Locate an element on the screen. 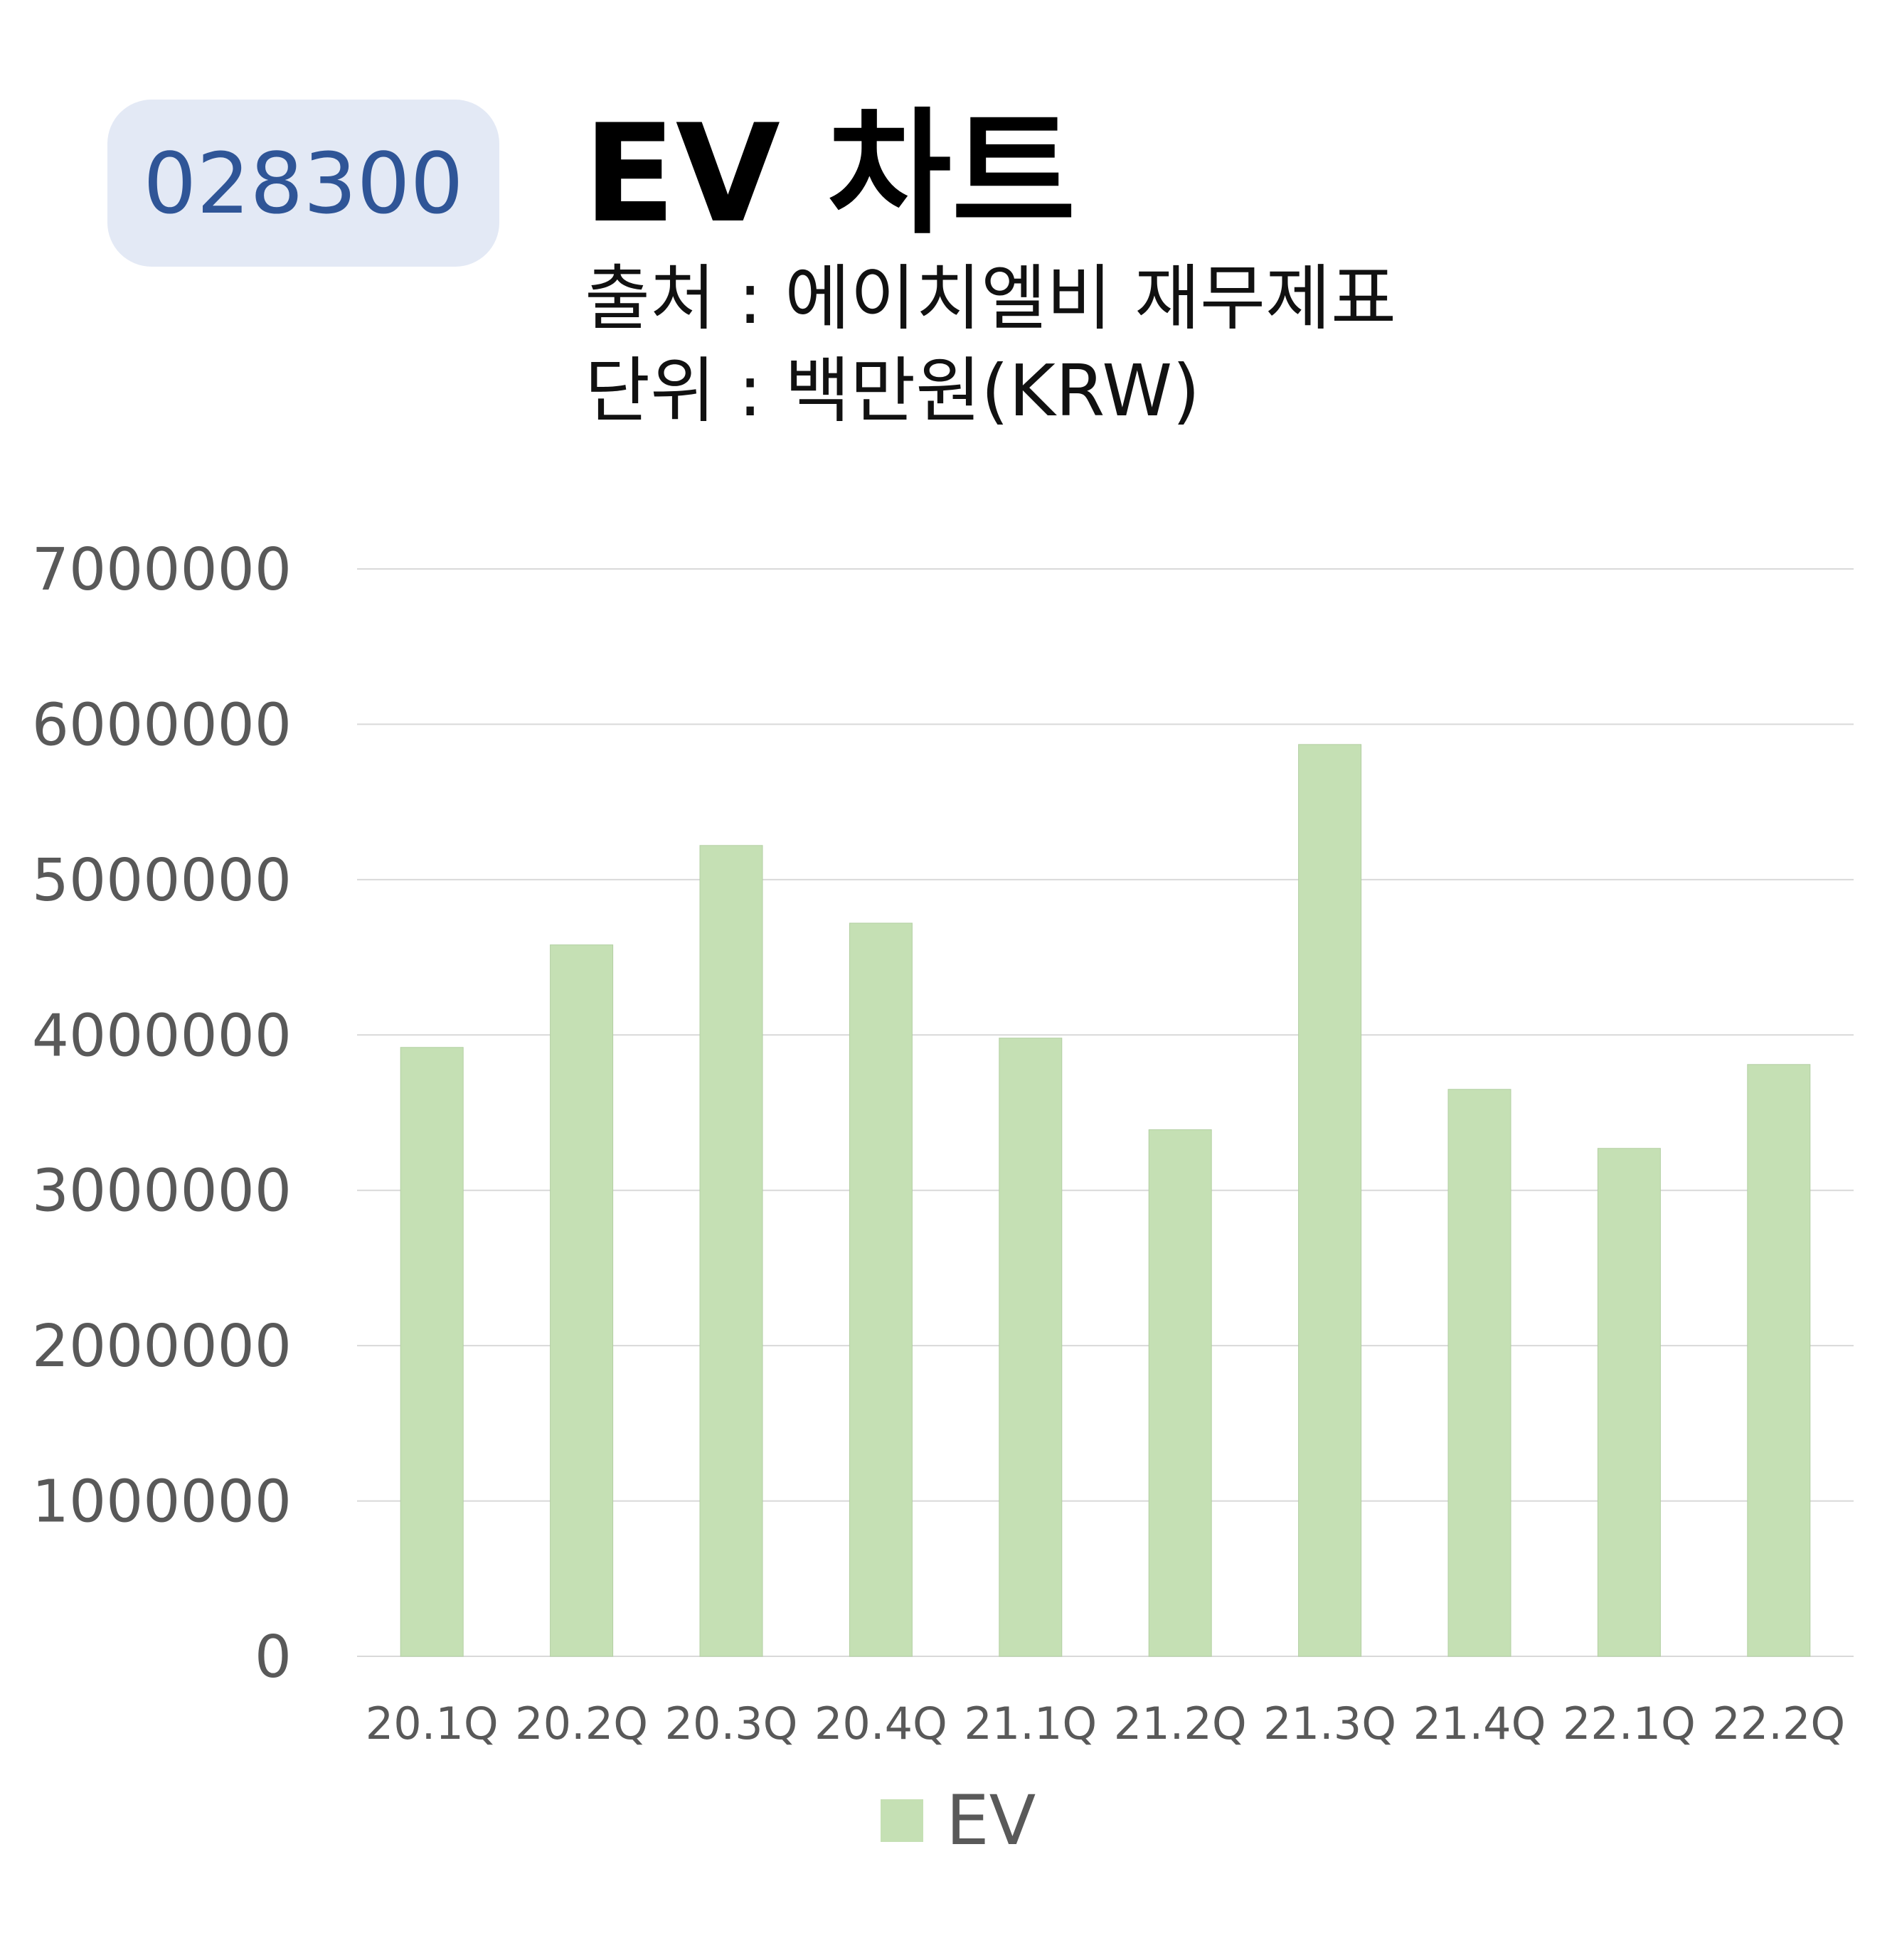 The height and width of the screenshot is (1960, 1897). legend: EV is located at coordinates (958, 1820).